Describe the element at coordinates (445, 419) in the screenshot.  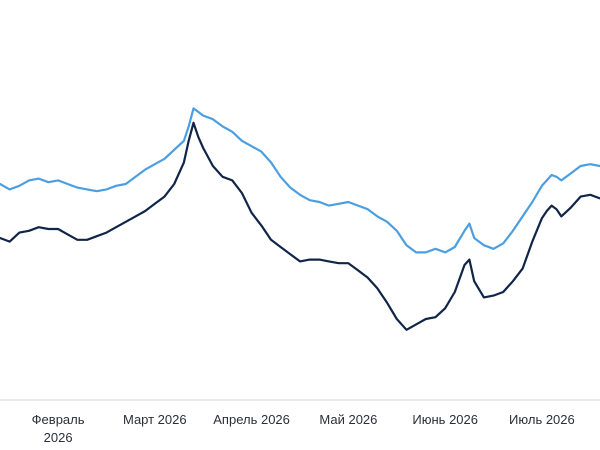
I see `x-tick-label-5: Июнь 2026` at that location.